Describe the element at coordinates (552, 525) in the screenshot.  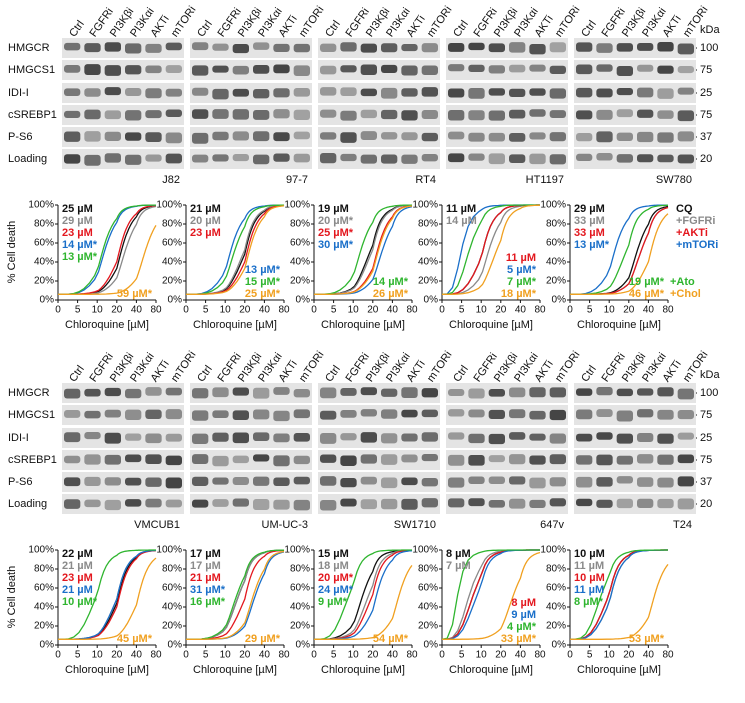
I see `cell-line: 647v` at that location.